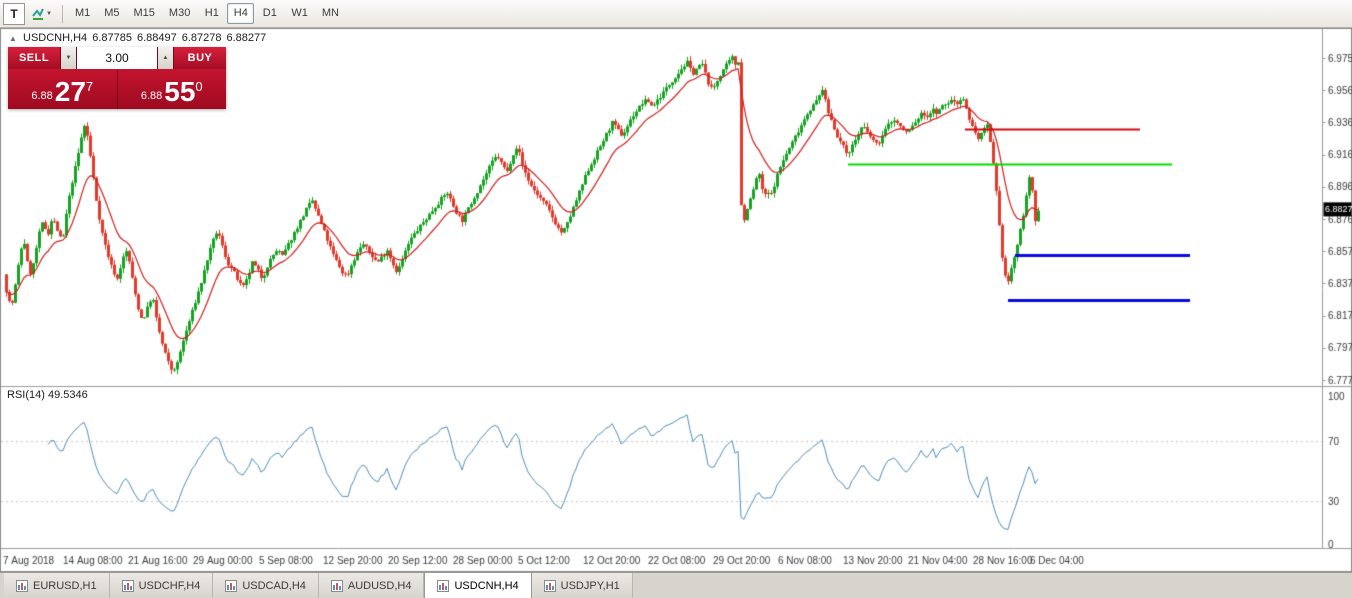 The image size is (1352, 598). I want to click on sell-quote: 6.88 27 7, so click(62, 89).